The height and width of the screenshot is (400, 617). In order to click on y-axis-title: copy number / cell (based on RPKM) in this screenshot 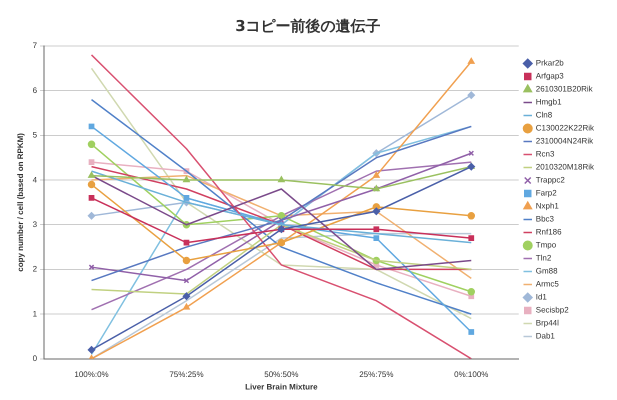, I will do `click(21, 202)`.